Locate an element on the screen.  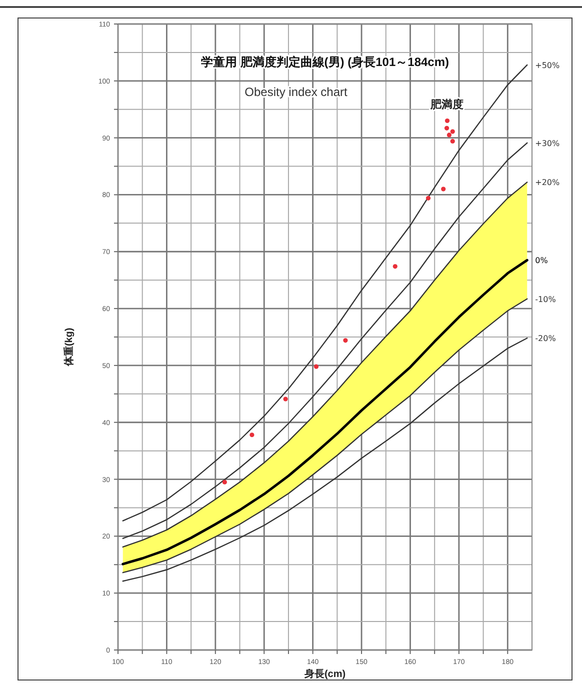
series-label: -10% is located at coordinates (545, 299).